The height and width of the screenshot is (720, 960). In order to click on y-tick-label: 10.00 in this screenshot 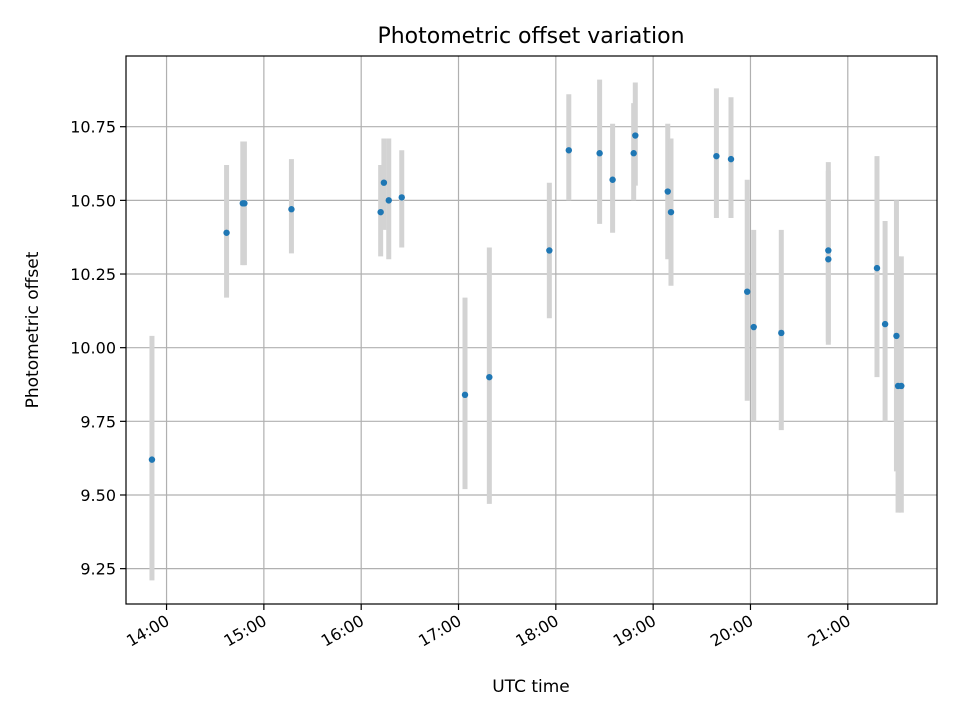, I will do `click(93, 348)`.